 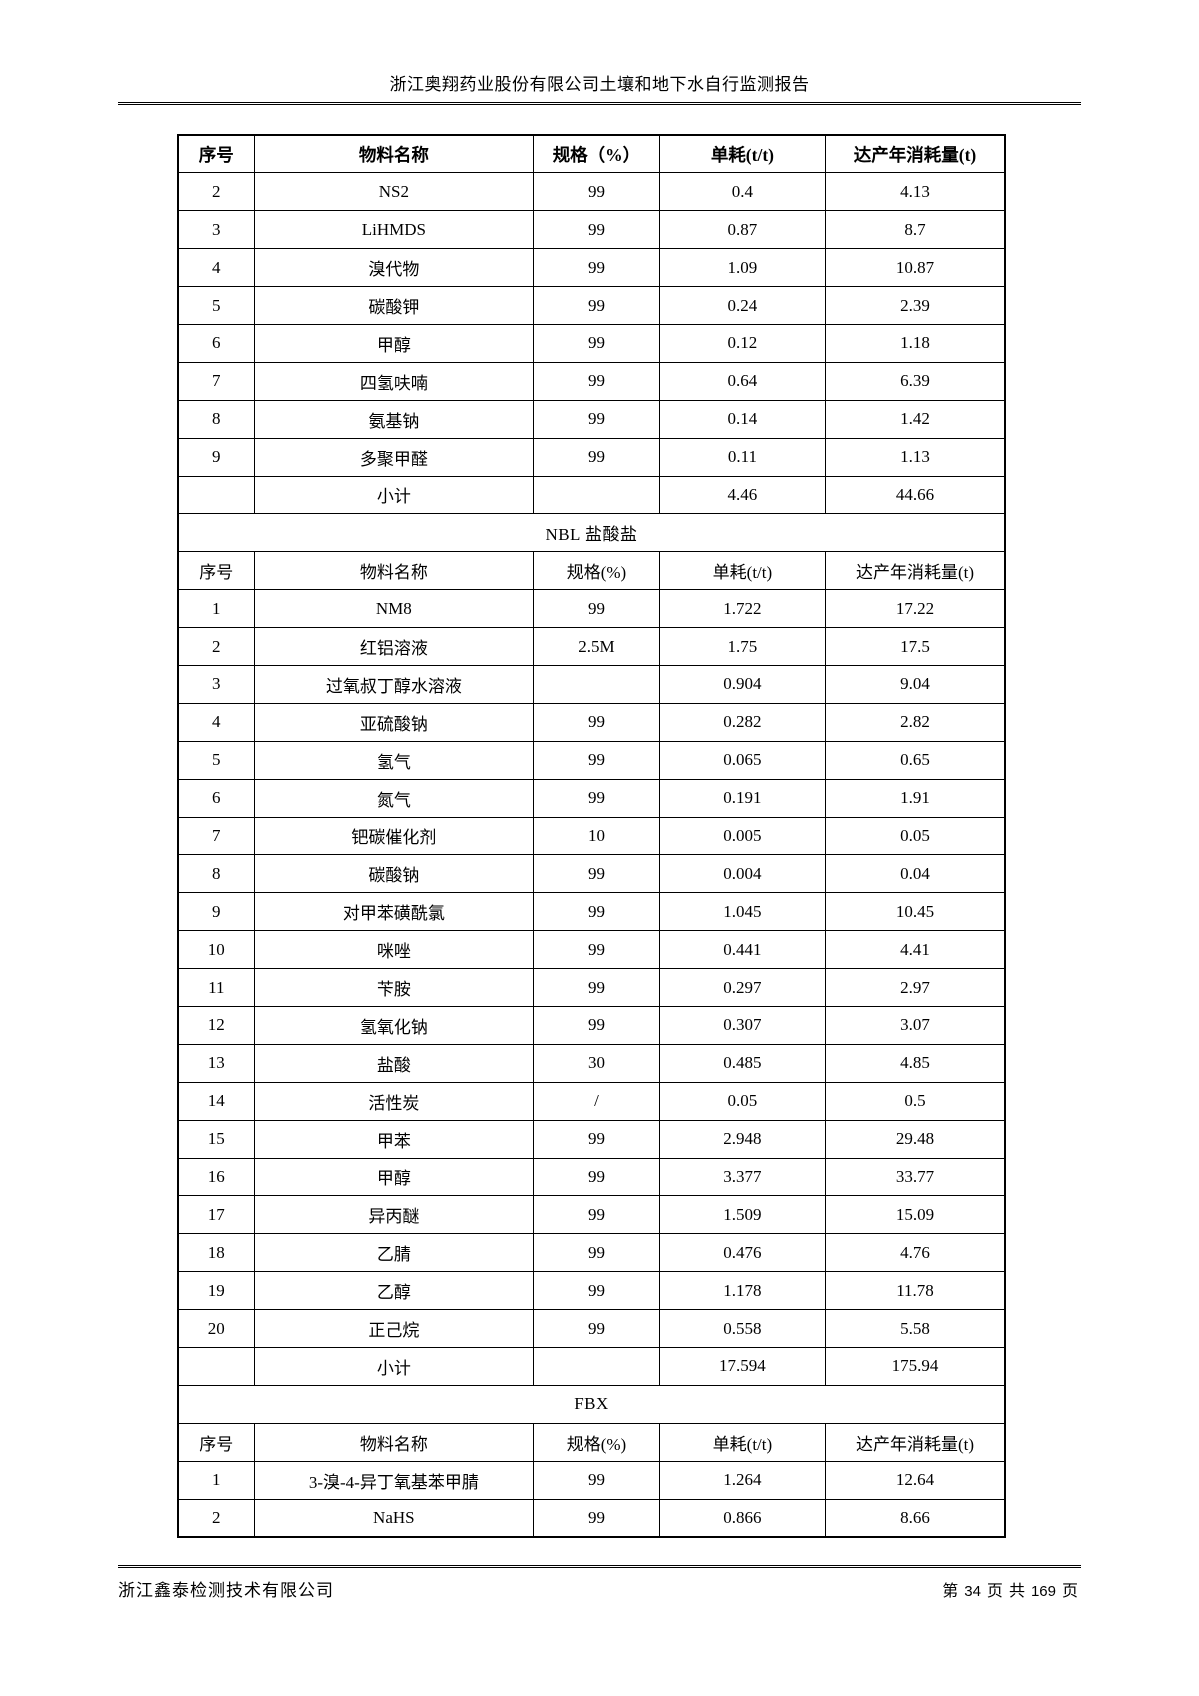 What do you see at coordinates (216, 1101) in the screenshot?
I see `table-cell: 14` at bounding box center [216, 1101].